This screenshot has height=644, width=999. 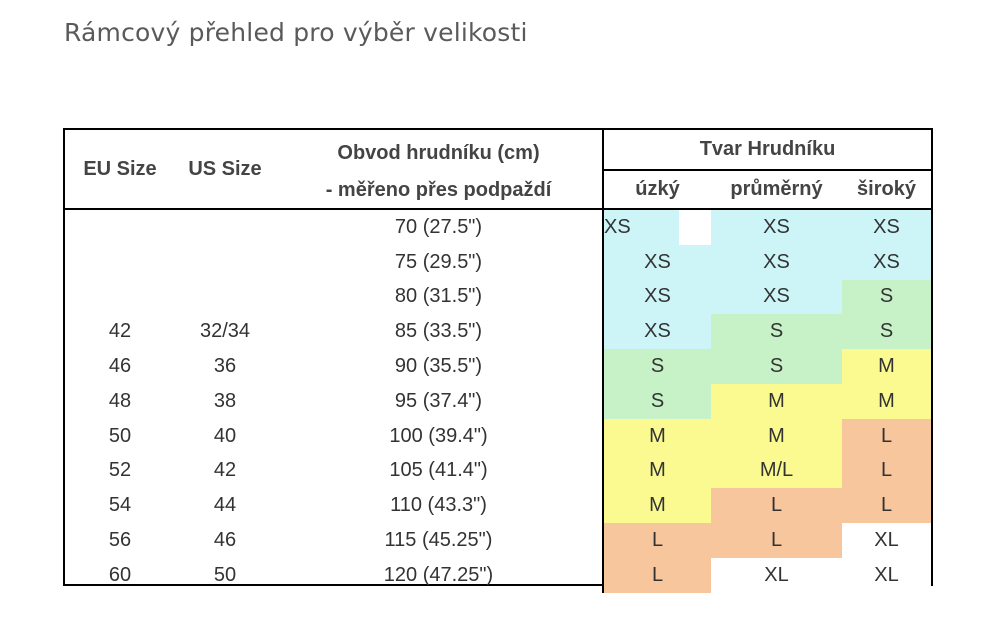 What do you see at coordinates (438, 400) in the screenshot?
I see `chest-cell: 95 (37.4")` at bounding box center [438, 400].